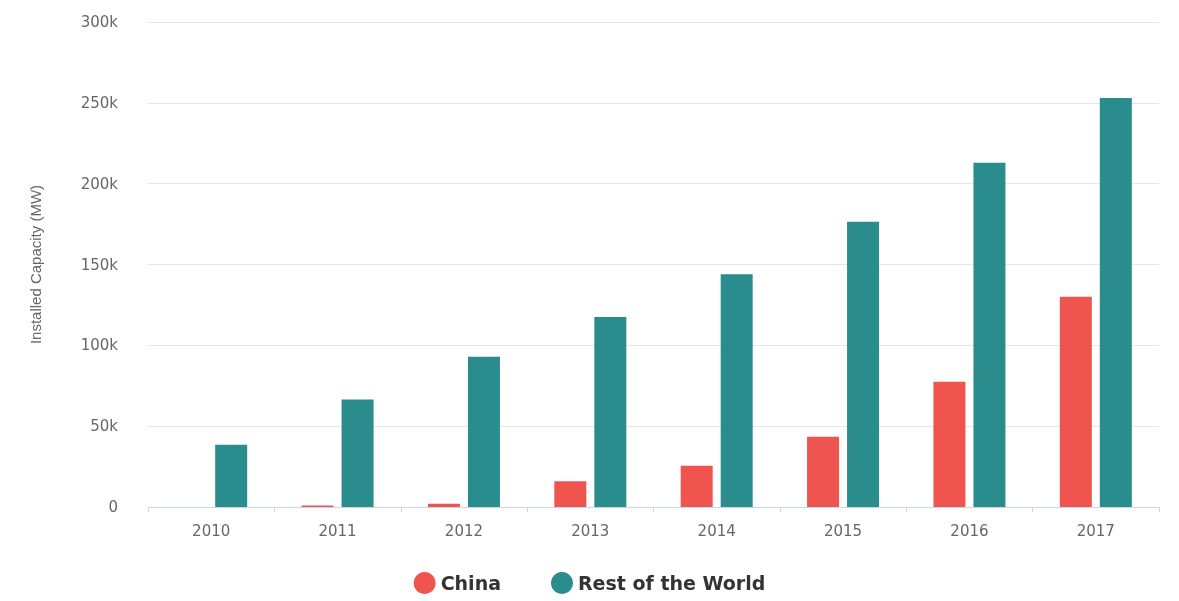 This screenshot has height=601, width=1179. What do you see at coordinates (470, 583) in the screenshot?
I see `legend-label: China` at bounding box center [470, 583].